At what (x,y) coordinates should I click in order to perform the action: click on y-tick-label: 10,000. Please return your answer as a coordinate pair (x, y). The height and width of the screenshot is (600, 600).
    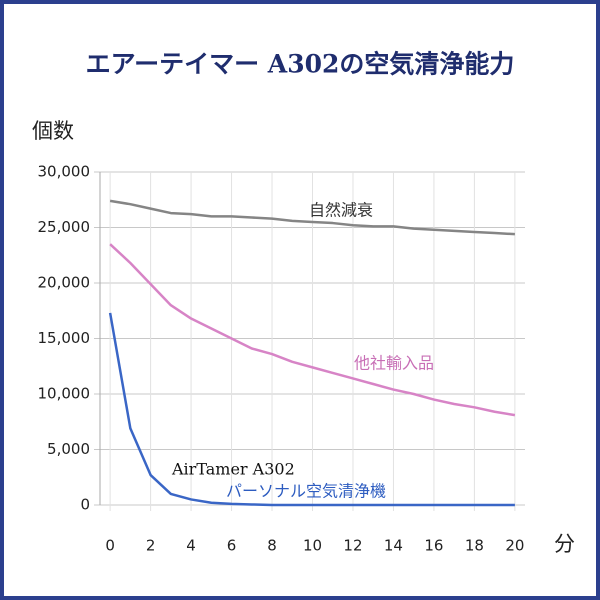
    Looking at the image, I should click on (64, 394).